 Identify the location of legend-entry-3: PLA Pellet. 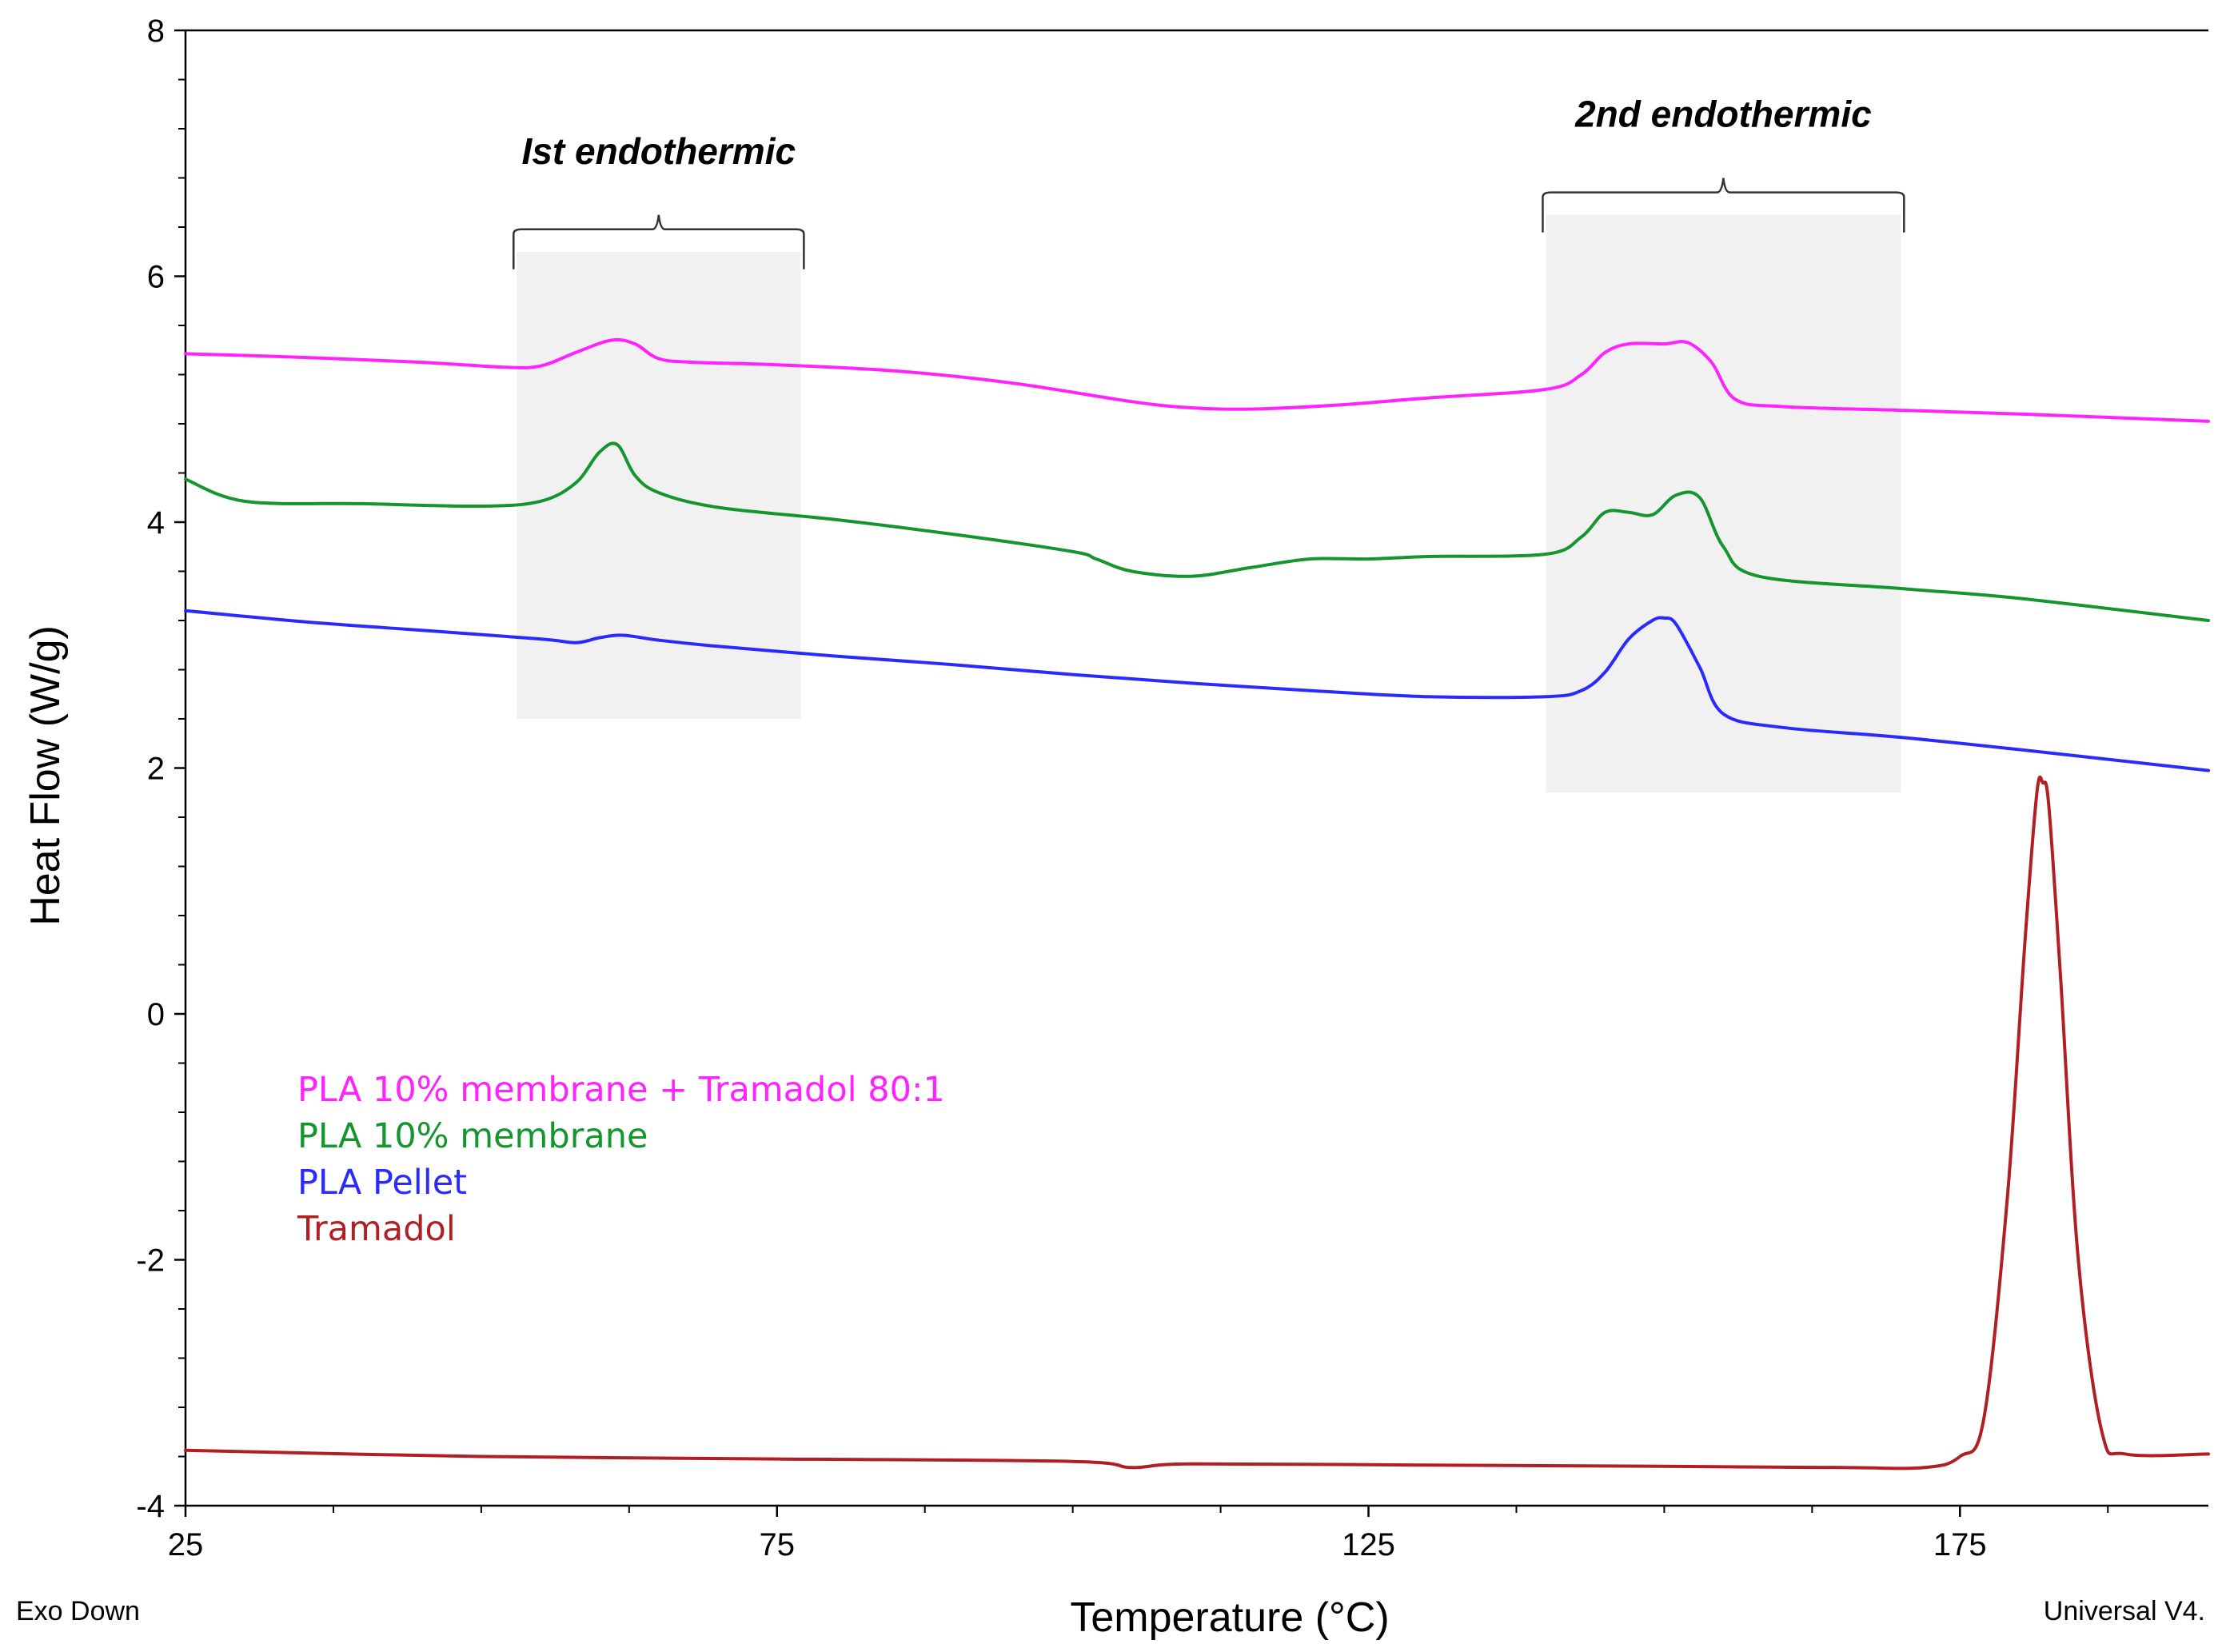
(382, 1183).